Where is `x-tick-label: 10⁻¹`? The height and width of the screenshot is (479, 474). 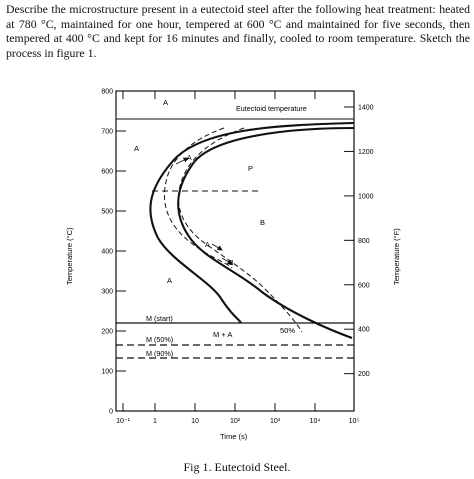
x-tick-label: 10⁻¹ is located at coordinates (123, 421).